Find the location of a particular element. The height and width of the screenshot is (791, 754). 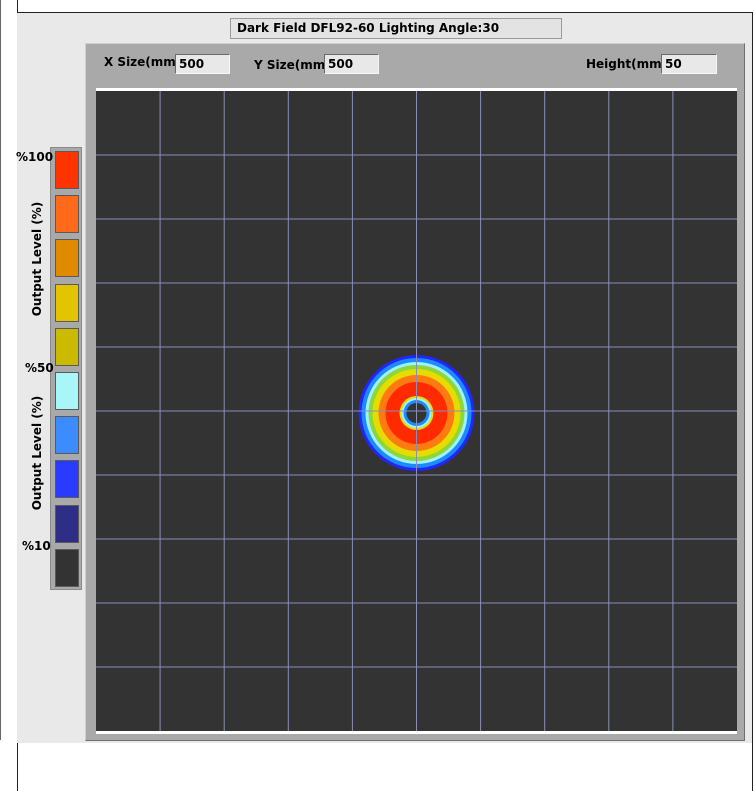

legend-axis-label-bottom: Output Level (%) is located at coordinates (37, 453).